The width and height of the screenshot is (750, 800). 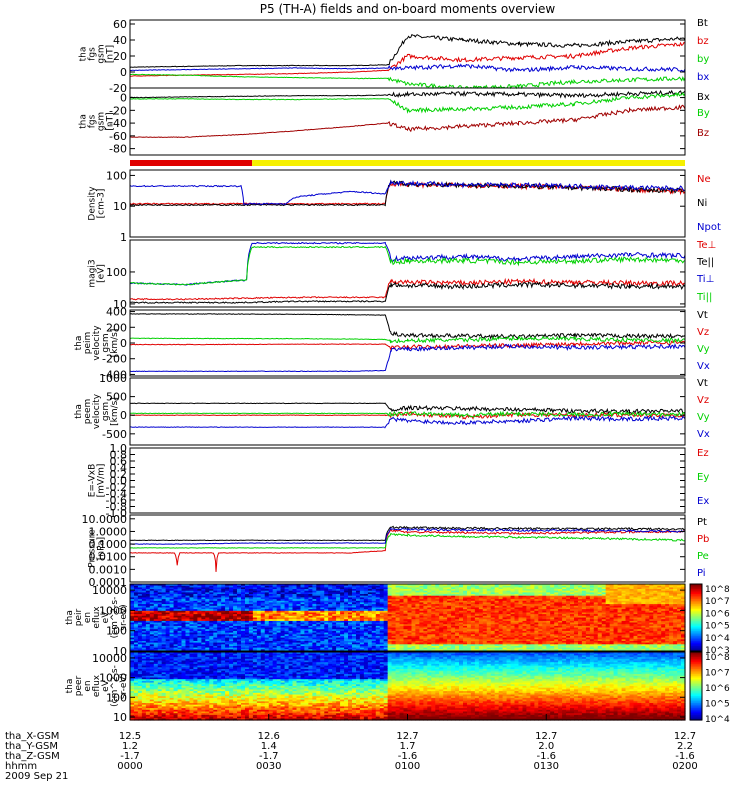 I want to click on y-axis-label-line: [nPa], so click(x=102, y=548).